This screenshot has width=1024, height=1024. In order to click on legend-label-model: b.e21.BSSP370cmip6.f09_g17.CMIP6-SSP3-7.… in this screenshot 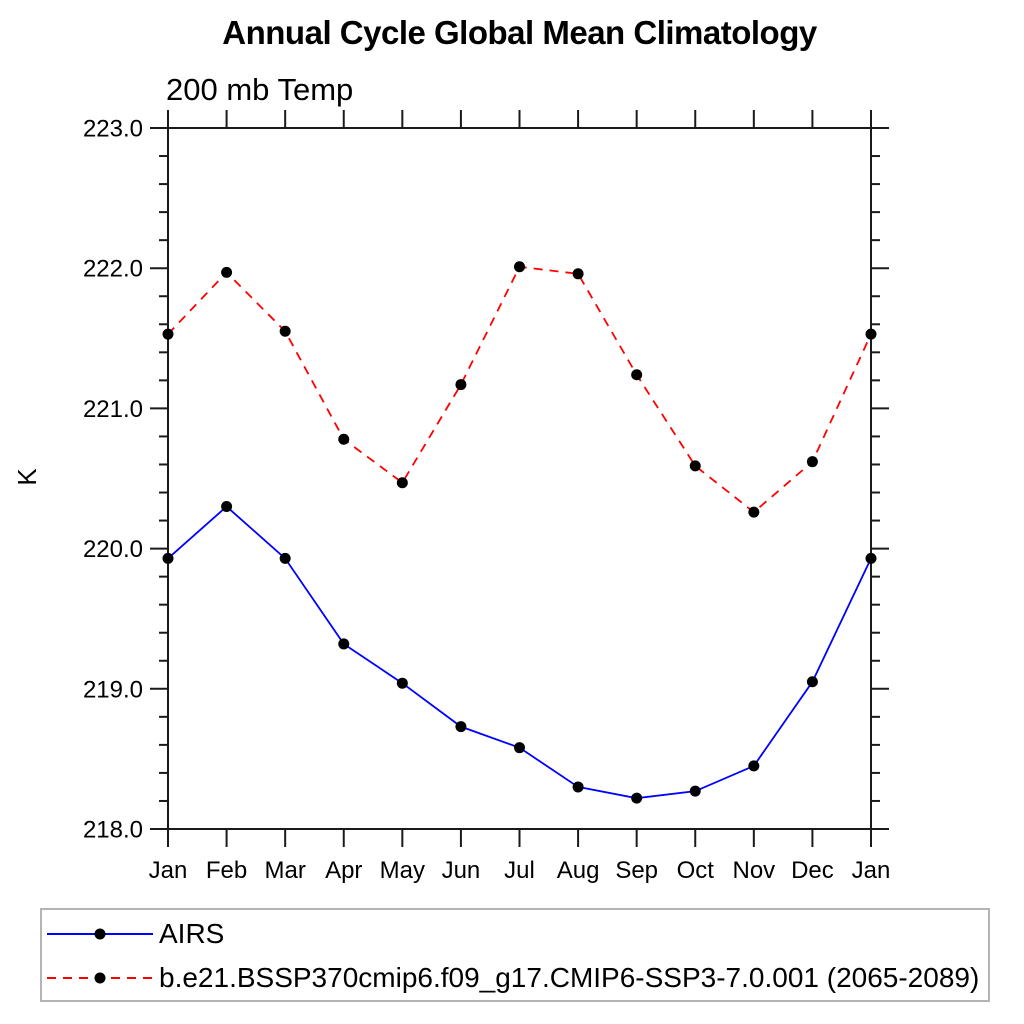, I will do `click(569, 977)`.